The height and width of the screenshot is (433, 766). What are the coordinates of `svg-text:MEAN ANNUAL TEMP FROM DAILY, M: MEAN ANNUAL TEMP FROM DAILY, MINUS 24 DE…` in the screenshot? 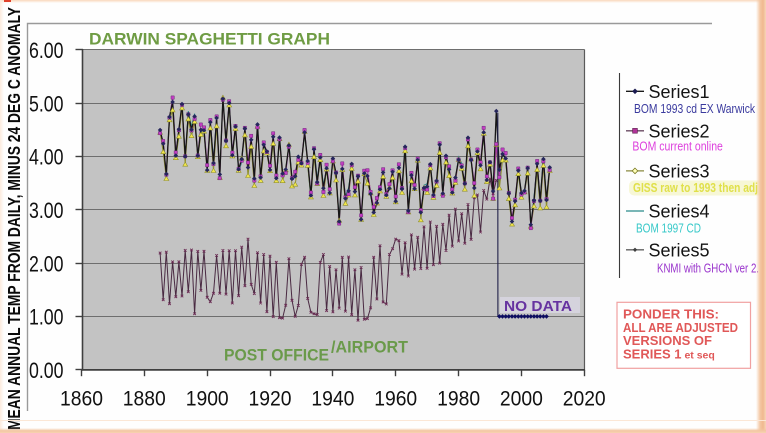 It's located at (14, 218).